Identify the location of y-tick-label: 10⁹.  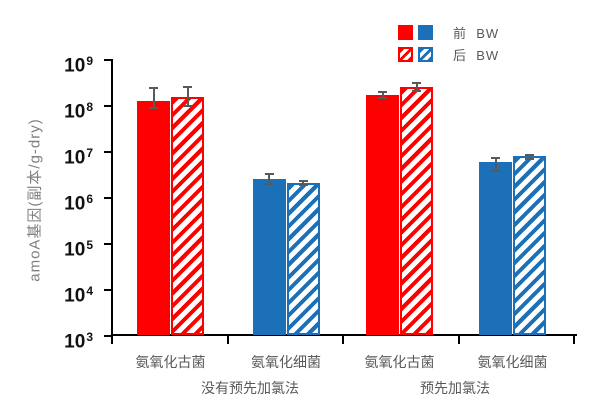
(78, 65).